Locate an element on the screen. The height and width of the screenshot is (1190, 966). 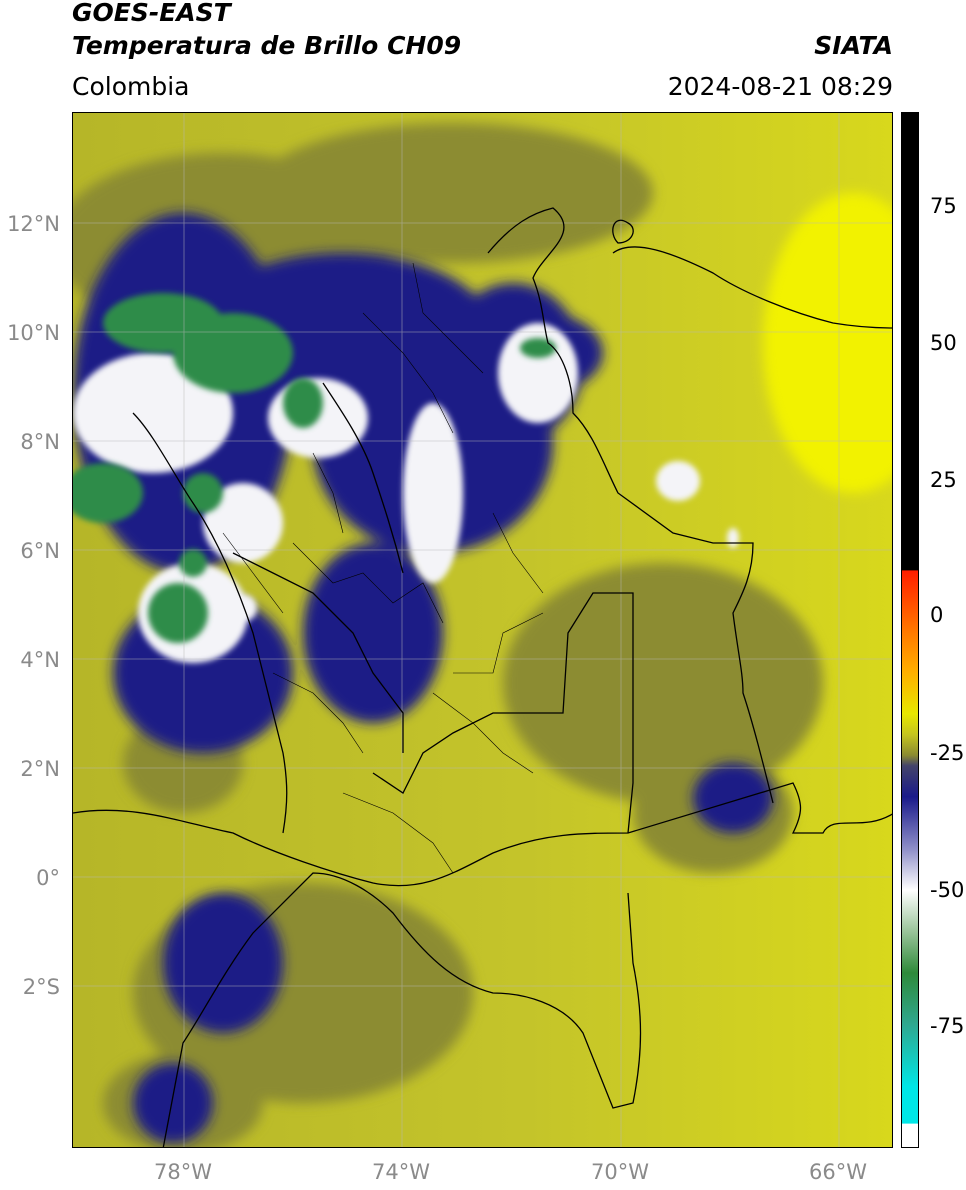
warm-region is located at coordinates (827, 343).